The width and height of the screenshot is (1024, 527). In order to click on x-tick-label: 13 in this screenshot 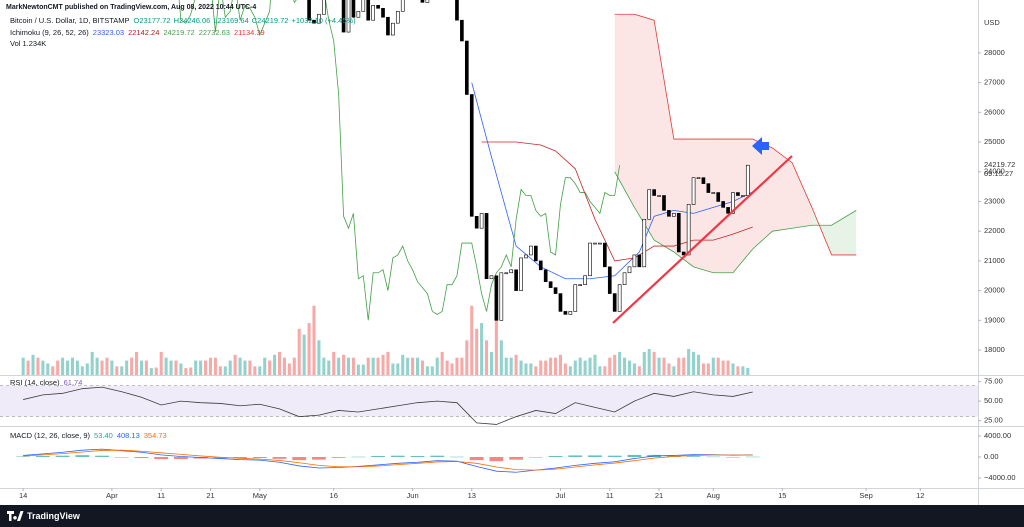, I will do `click(472, 495)`.